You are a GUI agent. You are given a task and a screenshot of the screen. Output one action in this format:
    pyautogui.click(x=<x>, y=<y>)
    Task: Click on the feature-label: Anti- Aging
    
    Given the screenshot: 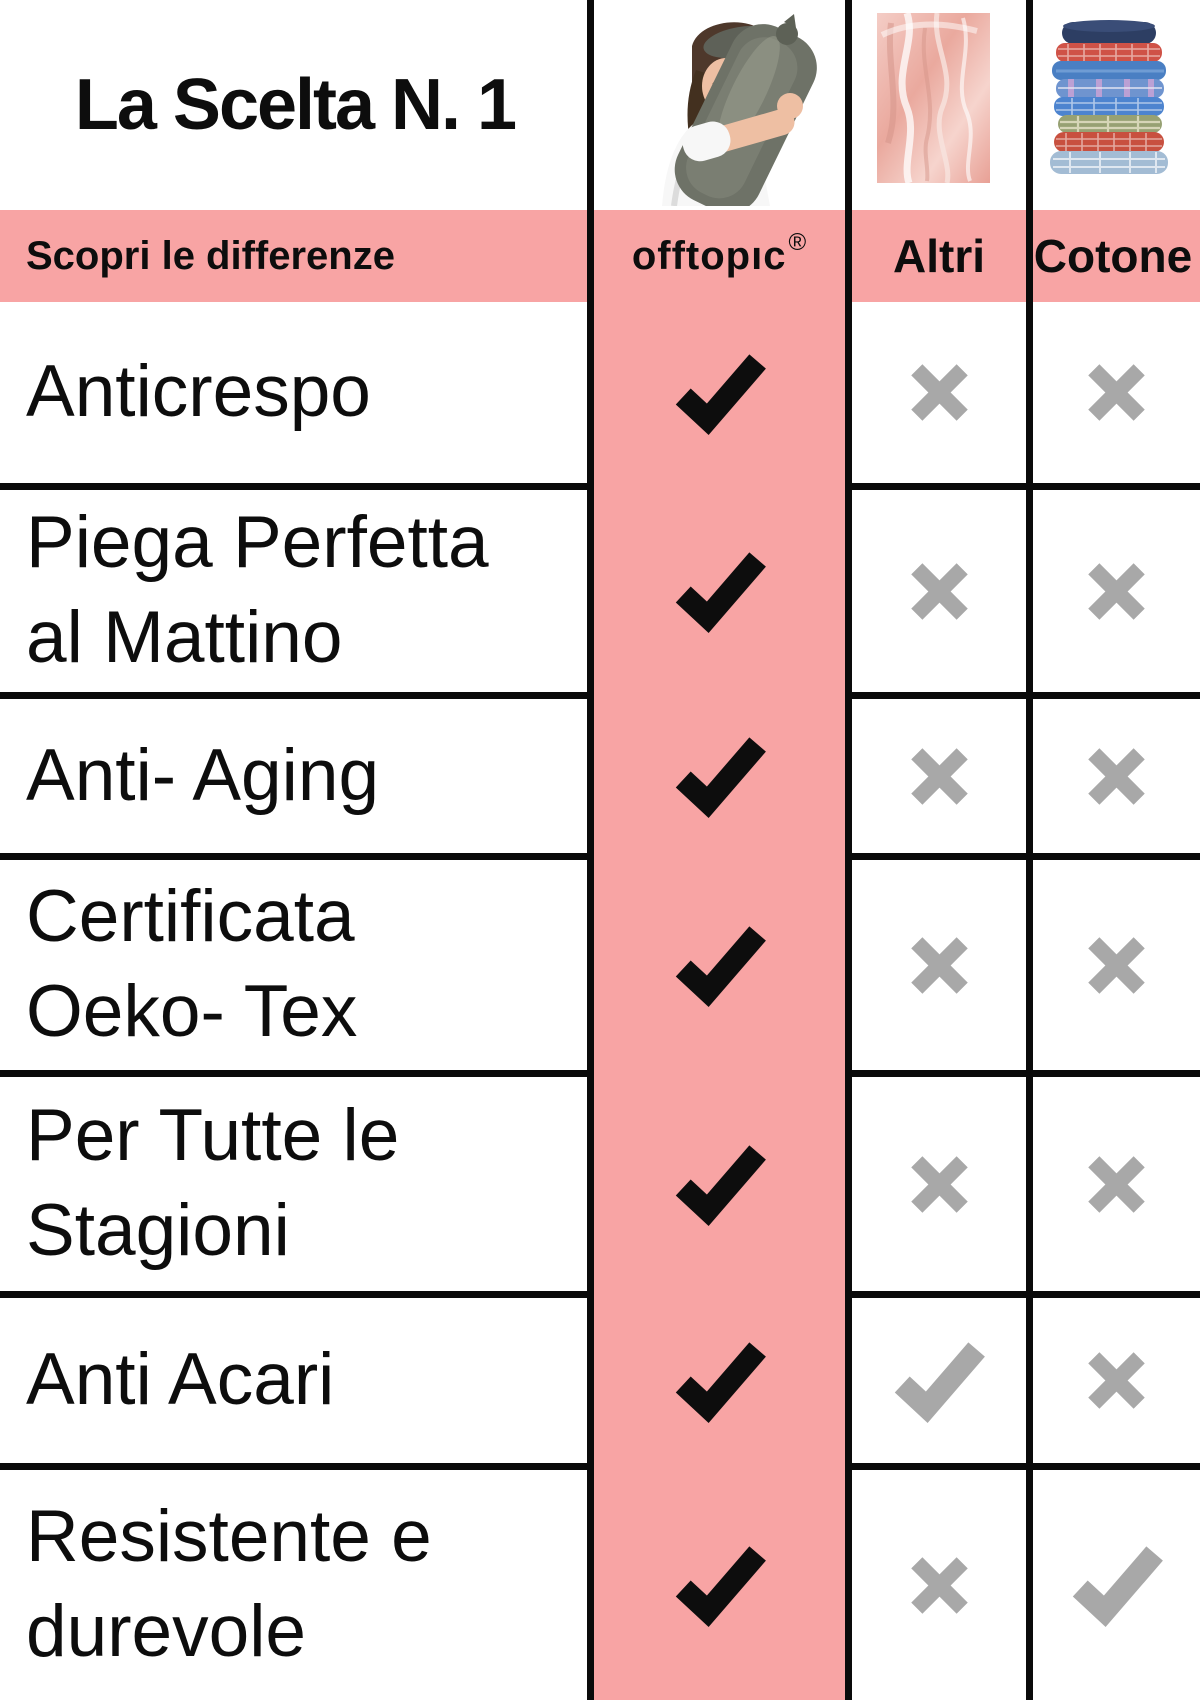 What is the action you would take?
    pyautogui.click(x=203, y=775)
    